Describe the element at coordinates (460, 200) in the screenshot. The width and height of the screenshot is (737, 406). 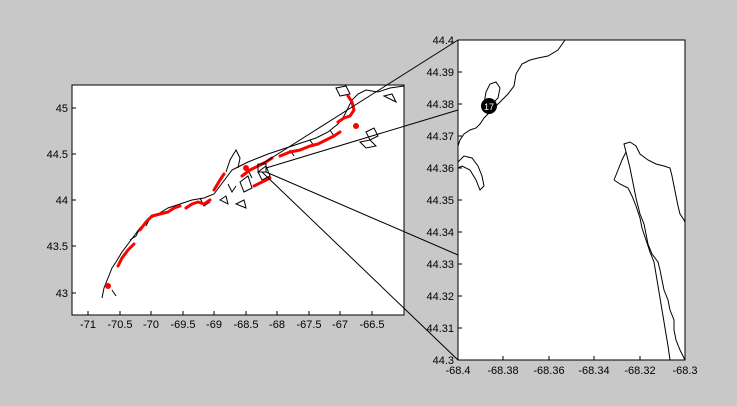
I see `right-map-ytick-marks` at that location.